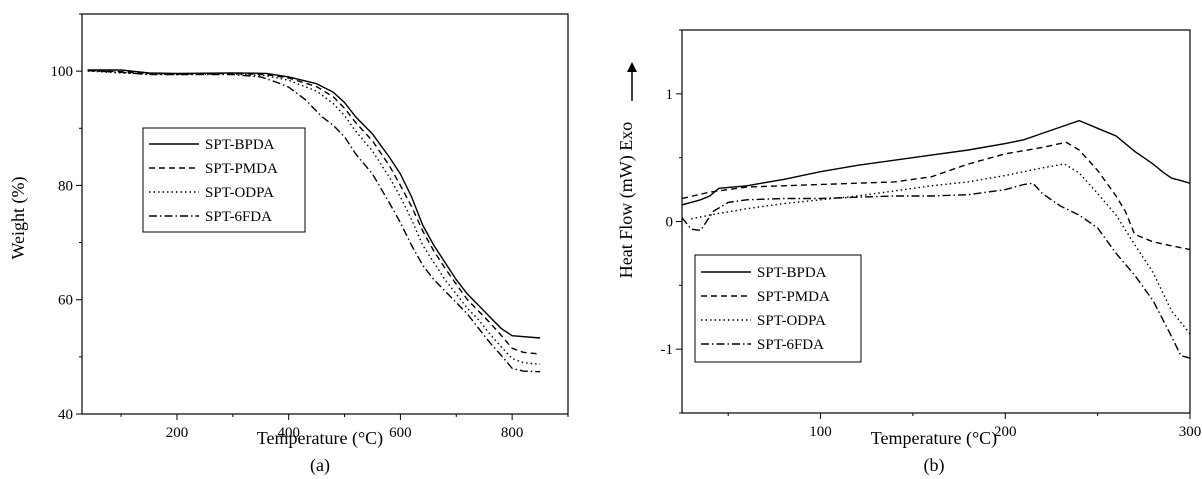  Describe the element at coordinates (177, 433) in the screenshot. I see `panel-a-xtick-label: 200` at that location.